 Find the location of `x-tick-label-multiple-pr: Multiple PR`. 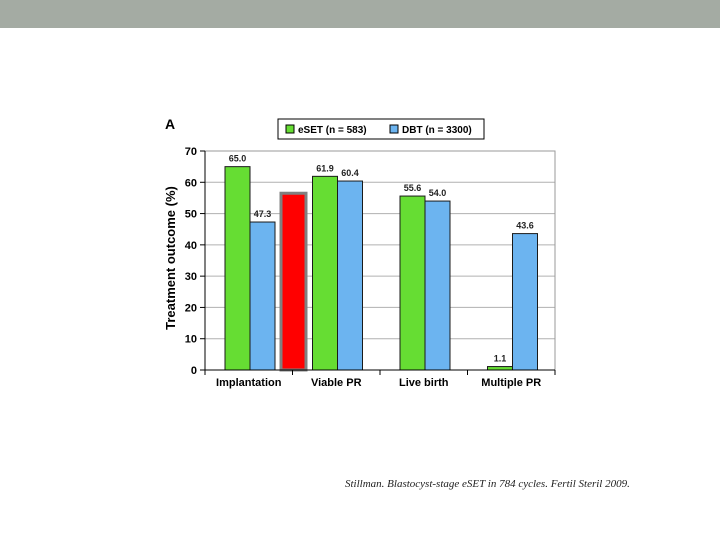

x-tick-label-multiple-pr: Multiple PR is located at coordinates (511, 383).